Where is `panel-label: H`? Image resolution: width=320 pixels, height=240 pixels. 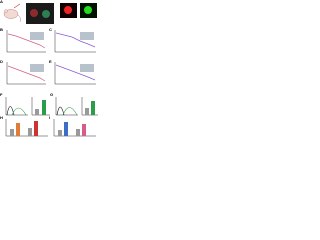
panel-label: H is located at coordinates (1, 117).